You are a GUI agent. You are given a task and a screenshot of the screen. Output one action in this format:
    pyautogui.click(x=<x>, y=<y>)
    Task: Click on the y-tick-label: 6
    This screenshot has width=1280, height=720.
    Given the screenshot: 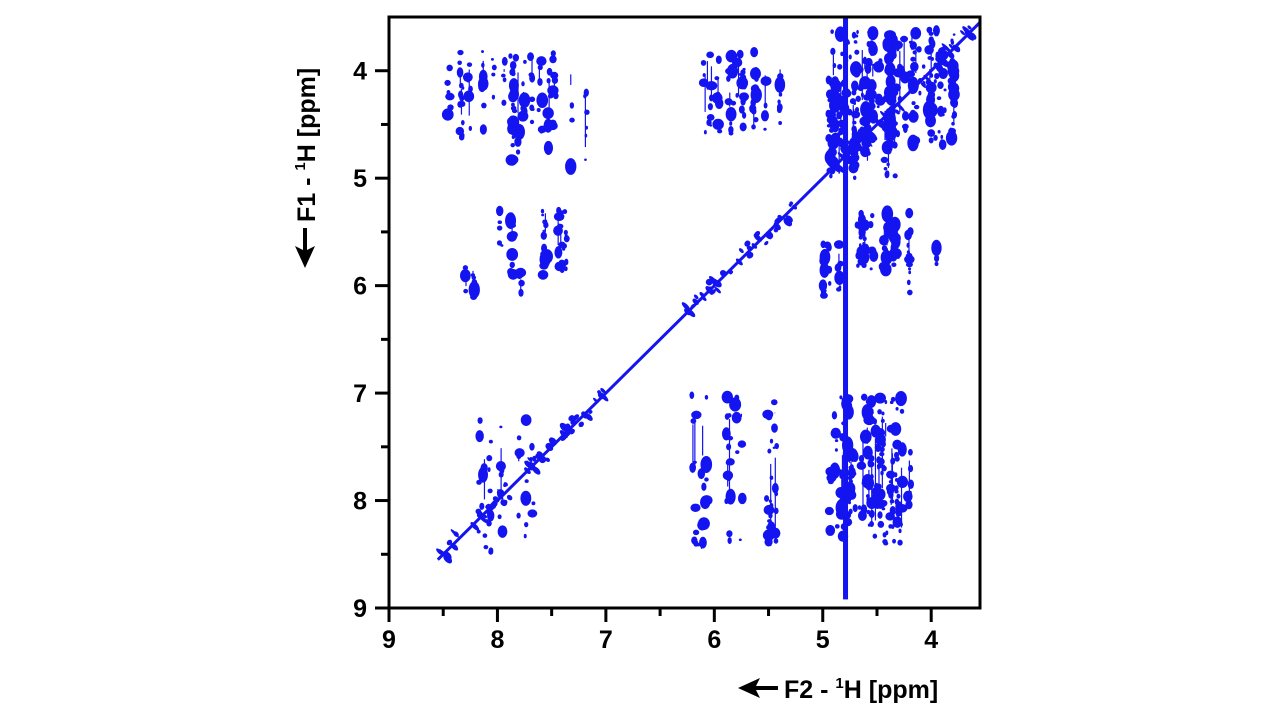 What is the action you would take?
    pyautogui.click(x=360, y=287)
    